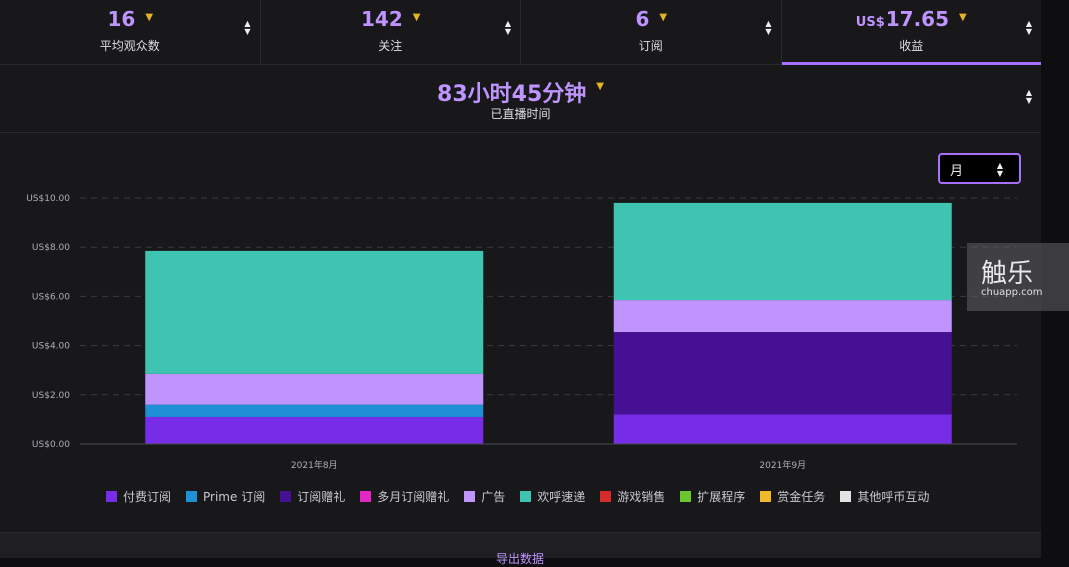 The height and width of the screenshot is (567, 1069). I want to click on legend-label: 订阅赠礼, so click(321, 497).